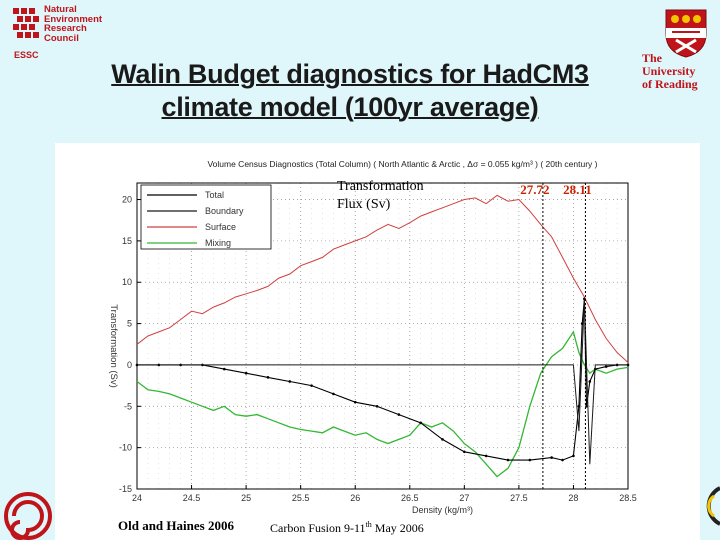 Image resolution: width=720 pixels, height=540 pixels. I want to click on nerc-line-2: Environment, so click(73, 19).